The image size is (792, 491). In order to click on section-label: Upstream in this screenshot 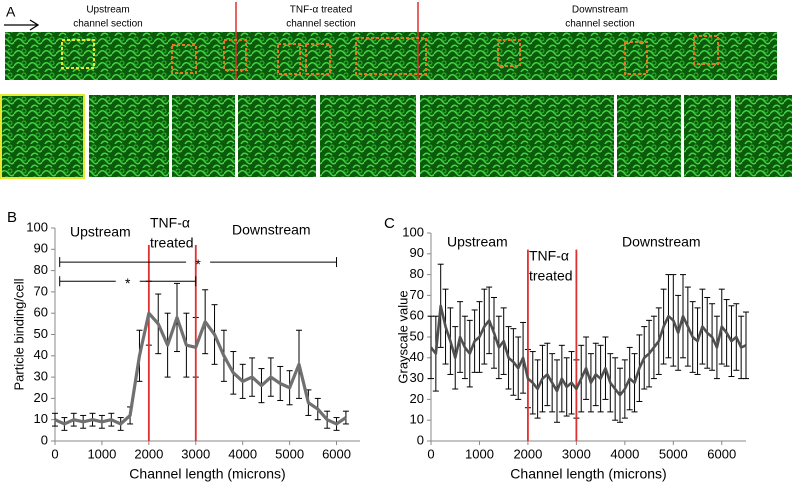, I will do `click(107, 10)`.